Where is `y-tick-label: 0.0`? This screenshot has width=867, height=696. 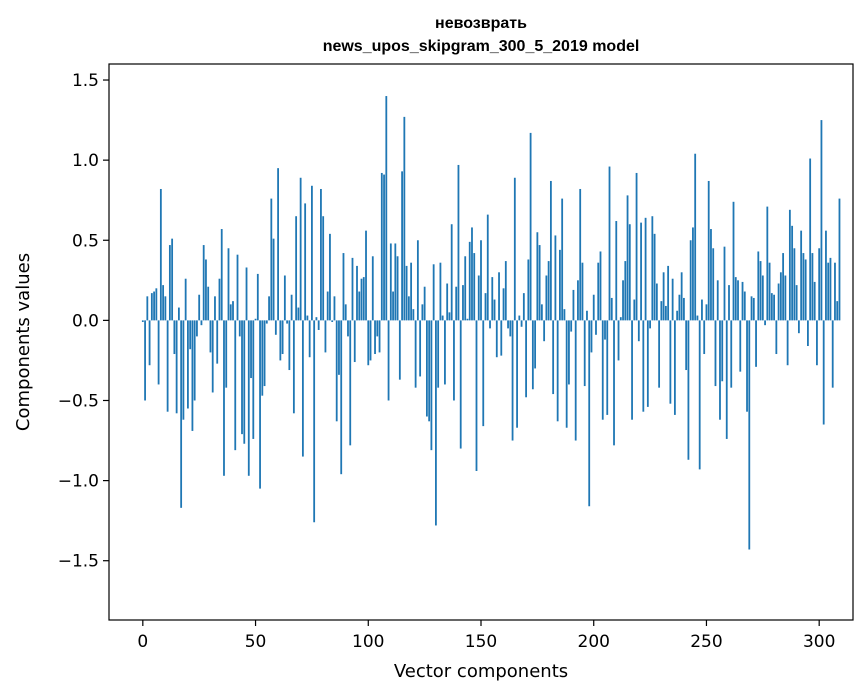 y-tick-label: 0.0 is located at coordinates (85, 321).